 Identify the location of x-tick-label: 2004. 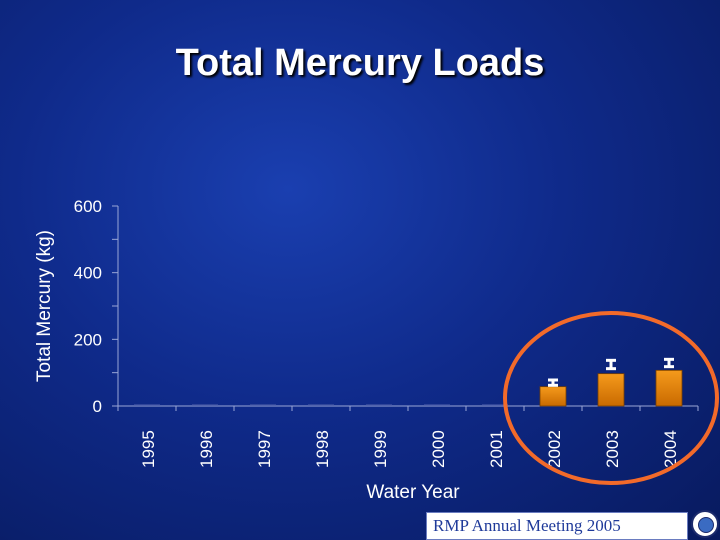
(670, 449).